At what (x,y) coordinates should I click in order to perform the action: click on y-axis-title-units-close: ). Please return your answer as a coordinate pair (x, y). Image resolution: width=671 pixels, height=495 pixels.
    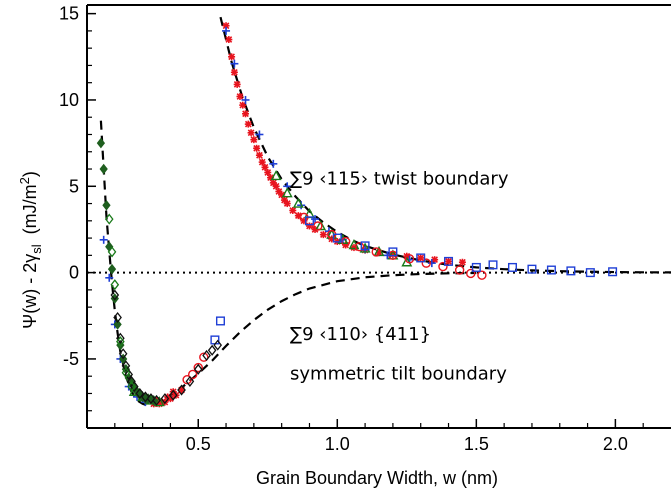
    Looking at the image, I should click on (30, 174).